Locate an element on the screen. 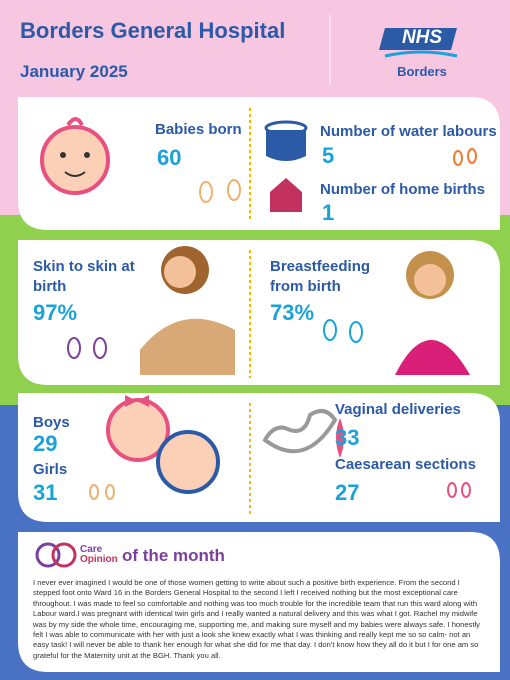 The width and height of the screenshot is (510, 680). stat-label: Number of home births is located at coordinates (403, 189).